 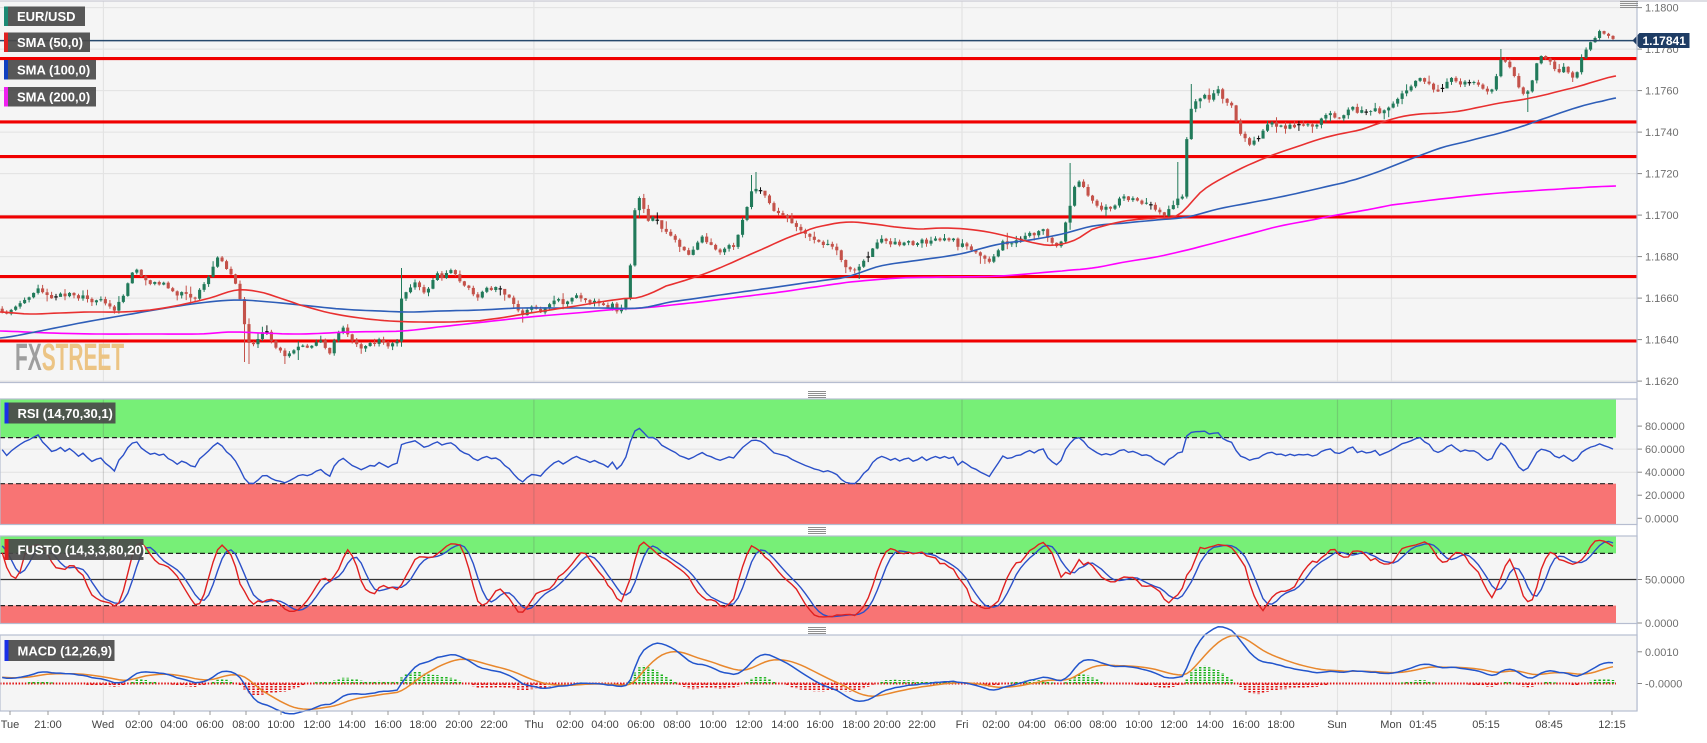 I want to click on svg-text: Thu, so click(x=534, y=725).